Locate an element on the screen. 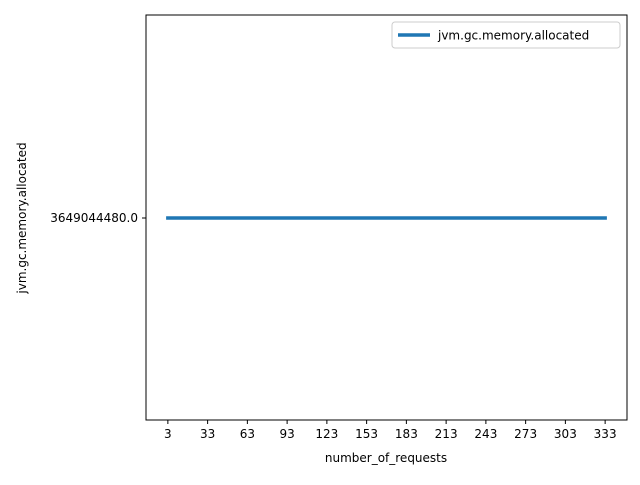 This screenshot has height=485, width=640. x-tick-label: 183 is located at coordinates (406, 434).